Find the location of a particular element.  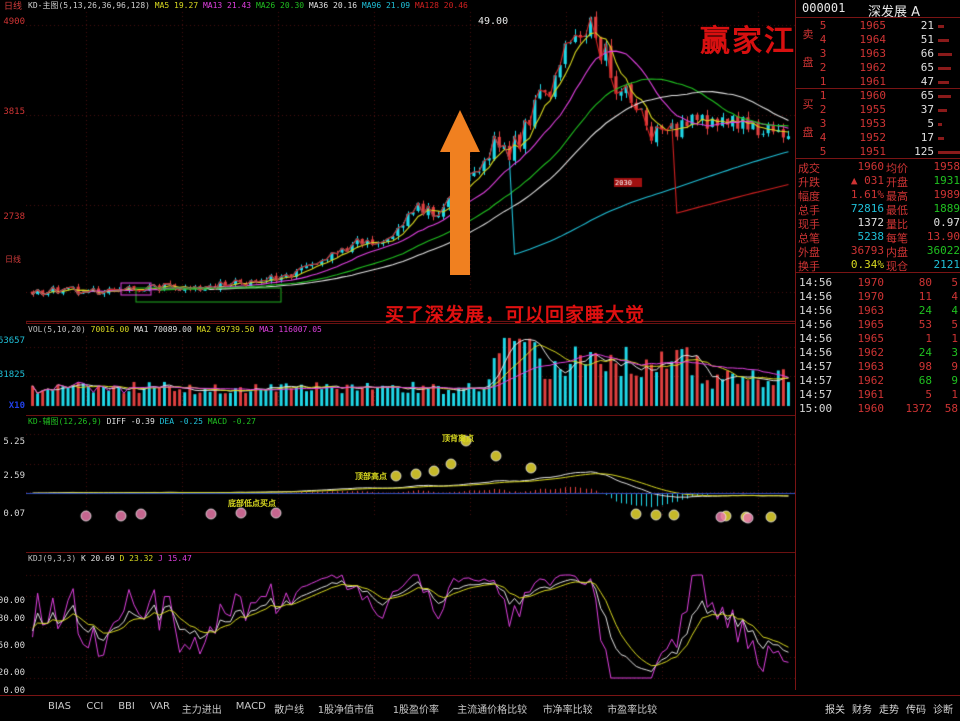

stat-label-left: 总笔 is located at coordinates (809, 238).